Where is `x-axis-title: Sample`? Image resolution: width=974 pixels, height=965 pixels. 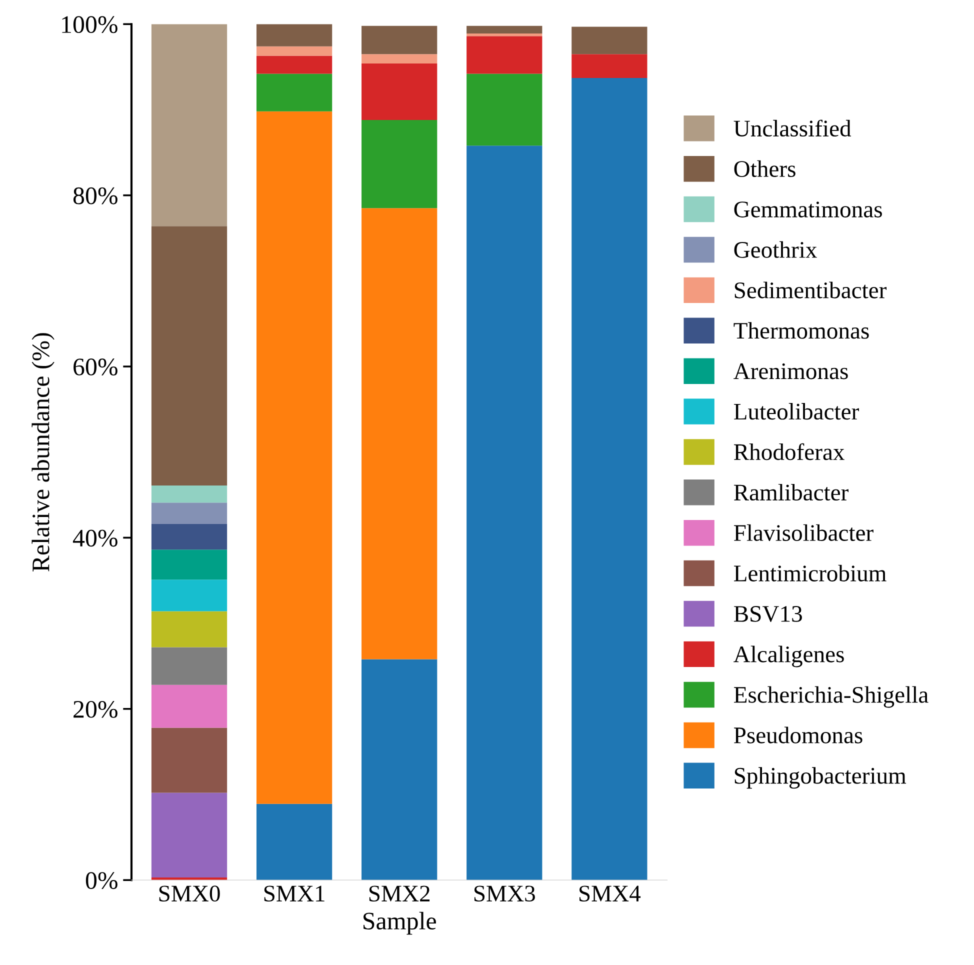 x-axis-title: Sample is located at coordinates (400, 923).